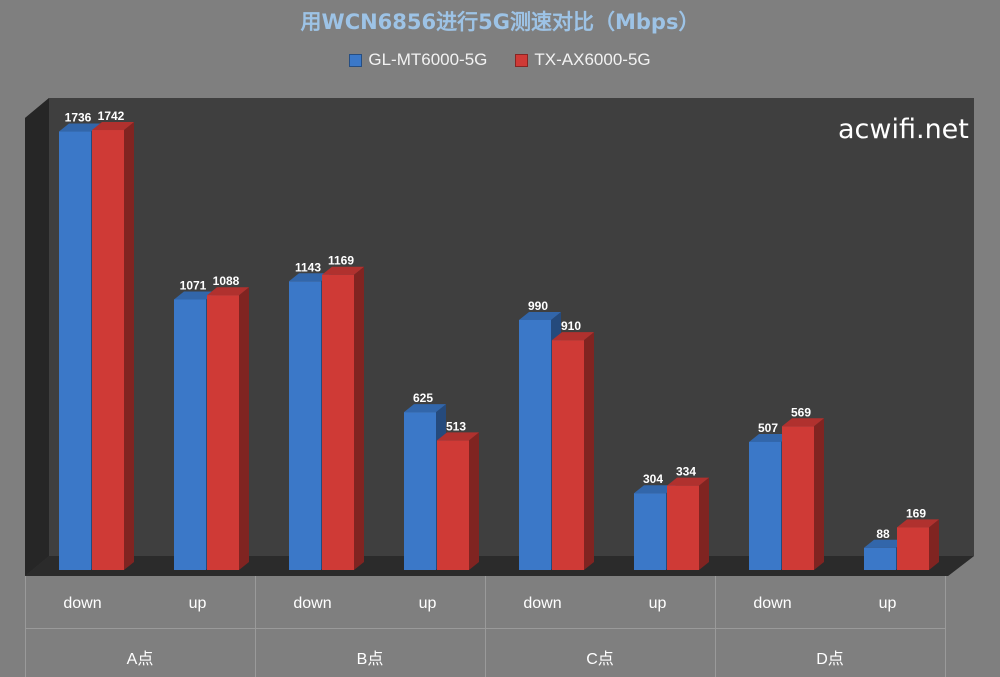 This screenshot has width=1000, height=677. What do you see at coordinates (830, 659) in the screenshot?
I see `x-group-label: D点` at bounding box center [830, 659].